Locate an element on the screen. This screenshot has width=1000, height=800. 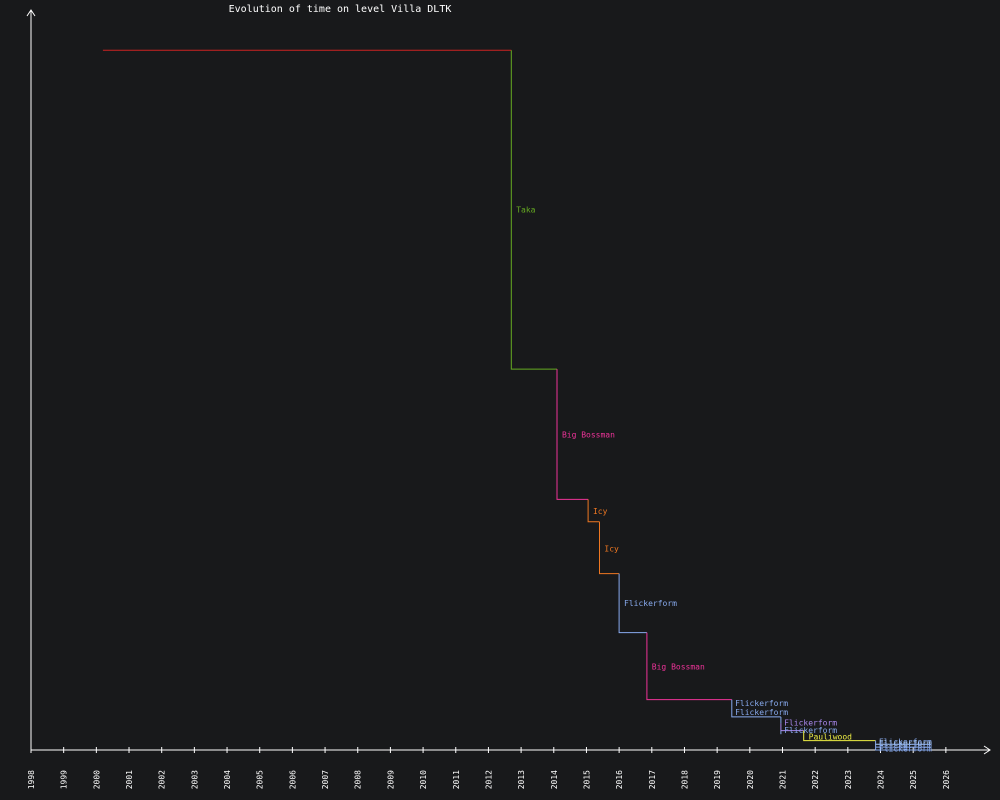
x-tick-label: 2001 is located at coordinates (129, 779).